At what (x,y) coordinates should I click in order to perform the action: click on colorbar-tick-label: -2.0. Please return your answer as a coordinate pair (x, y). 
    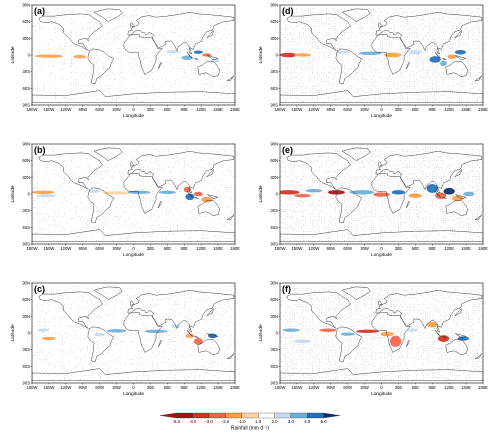
    Looking at the image, I should click on (226, 421).